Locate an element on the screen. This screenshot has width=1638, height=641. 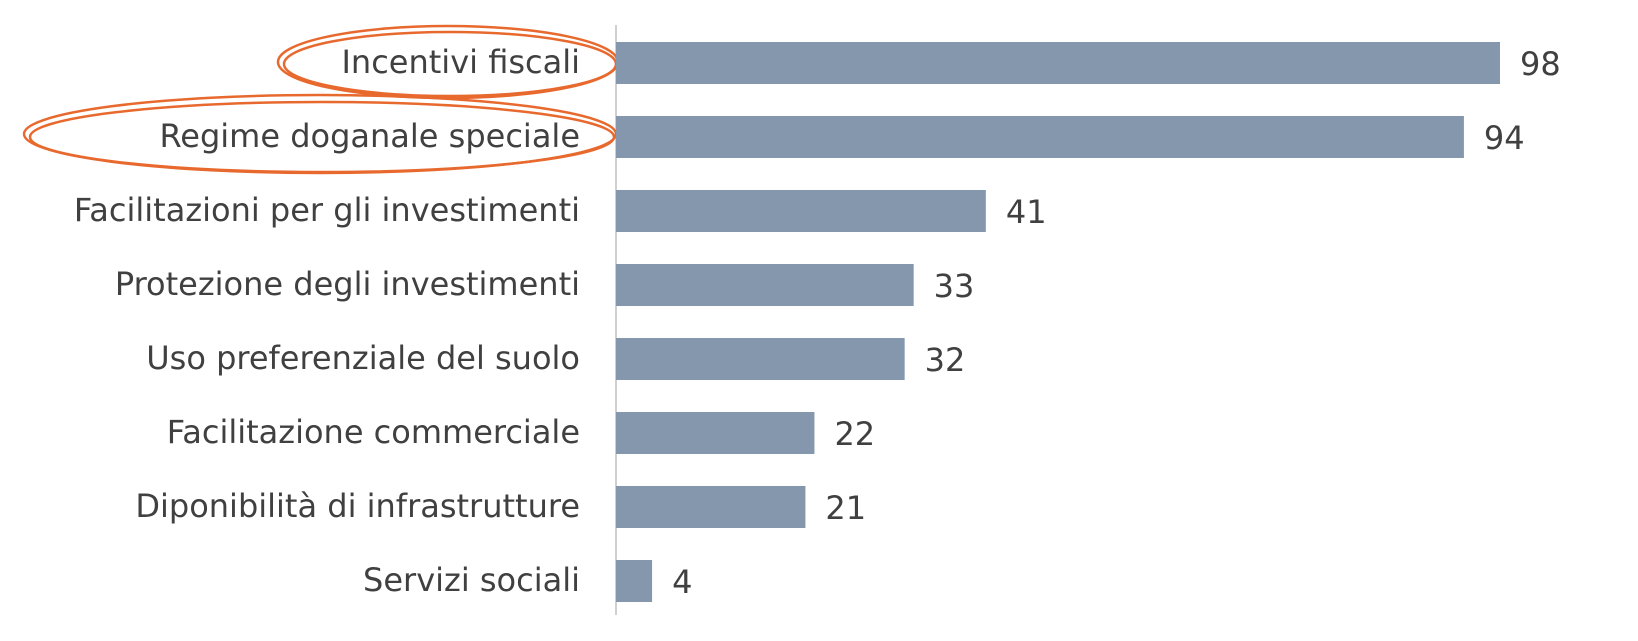
highlight-ellipse is located at coordinates (322, 137).